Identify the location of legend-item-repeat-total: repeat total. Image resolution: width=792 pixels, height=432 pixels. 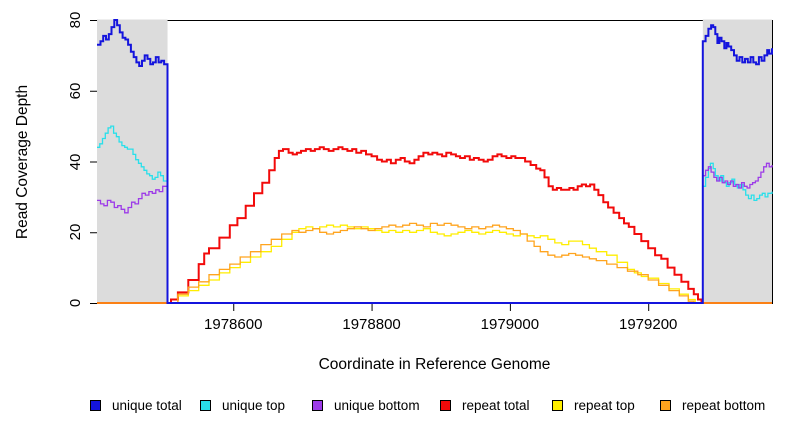
(485, 405).